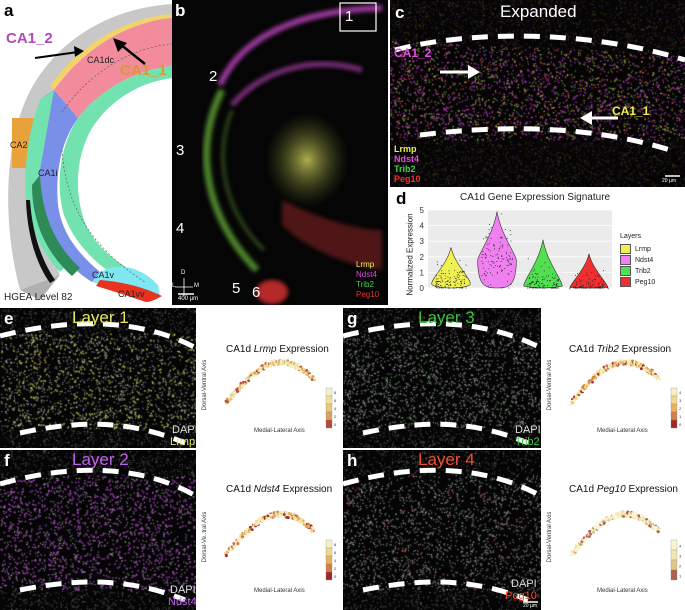 The image size is (685, 610). I want to click on panel-c-title: Expanded, so click(538, 11).